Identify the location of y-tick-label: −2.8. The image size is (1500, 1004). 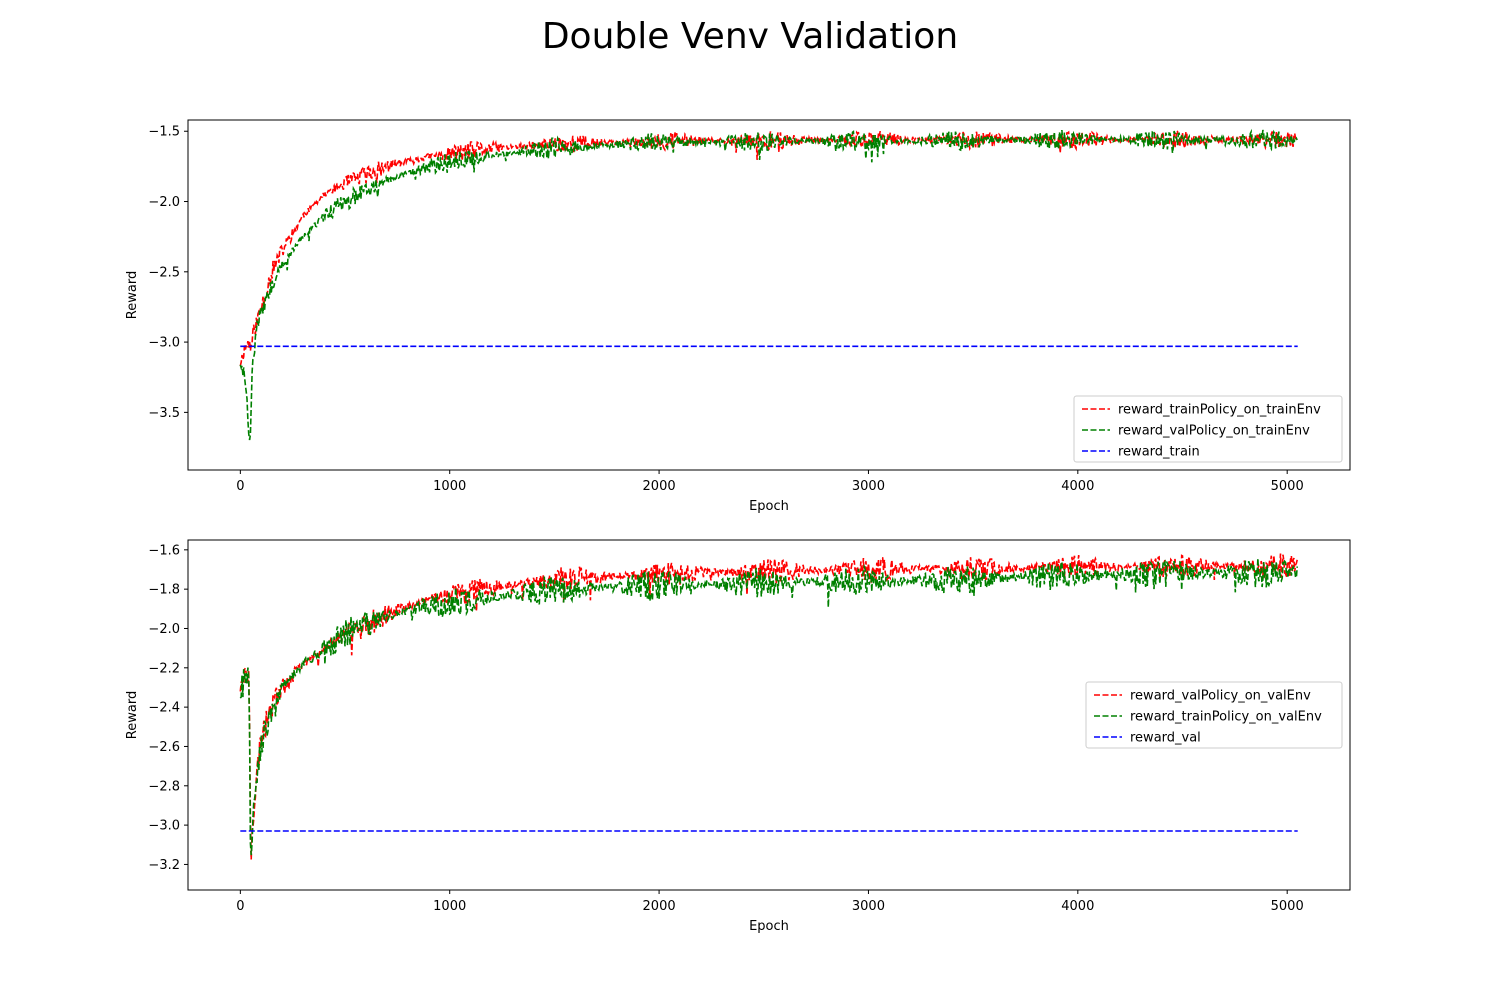
(164, 786).